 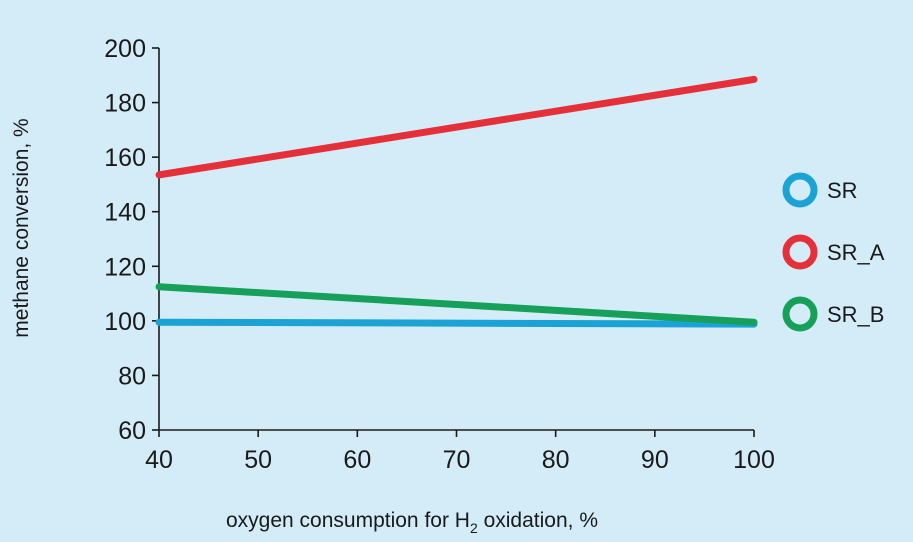 I want to click on x-tick-label: 80, so click(x=556, y=460).